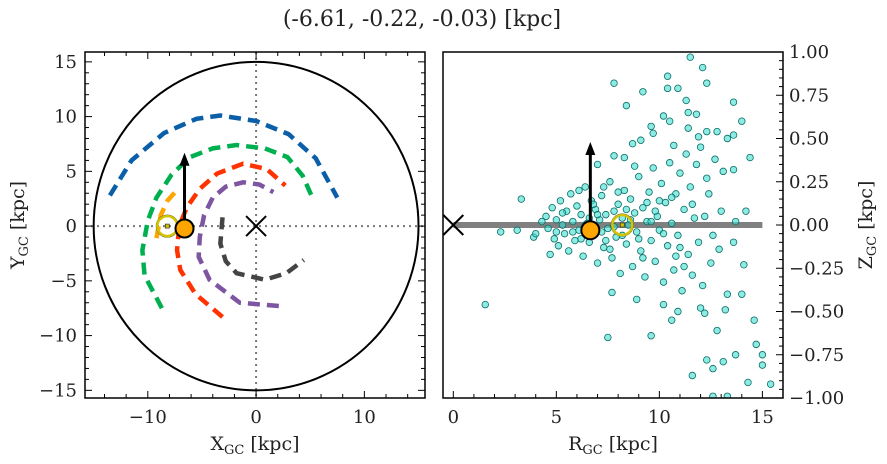  I want to click on galactic-center-marker, so click(256, 226).